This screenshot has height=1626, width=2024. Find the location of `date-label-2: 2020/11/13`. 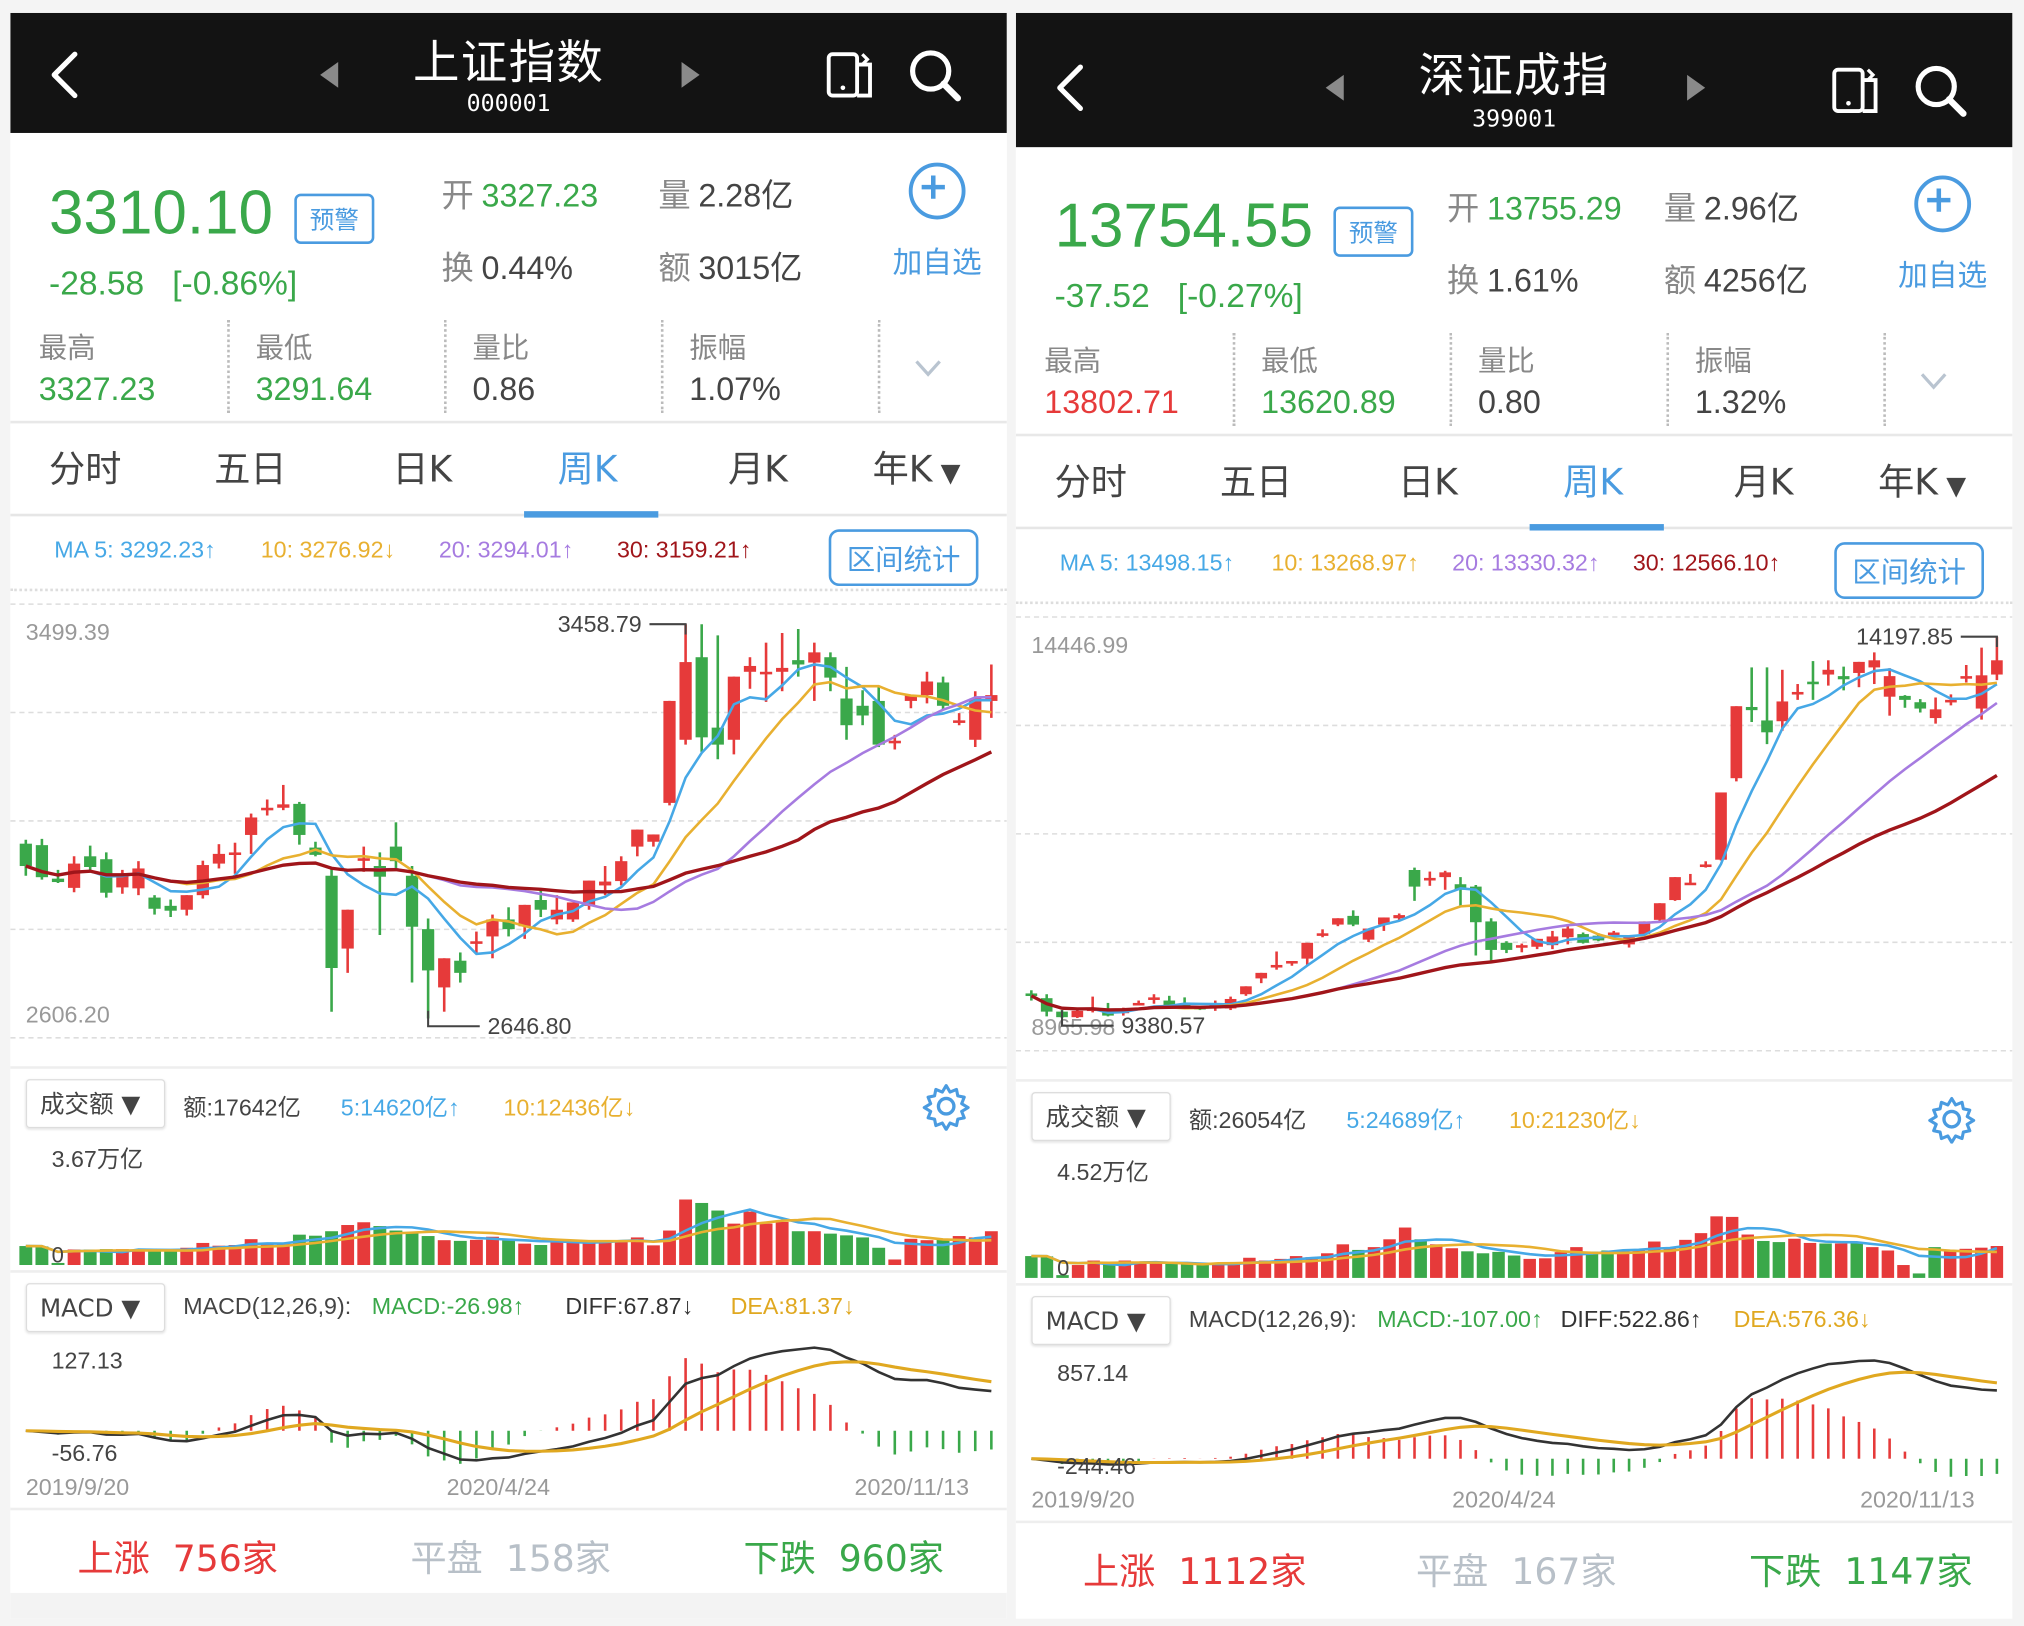

date-label-2: 2020/11/13 is located at coordinates (912, 1487).